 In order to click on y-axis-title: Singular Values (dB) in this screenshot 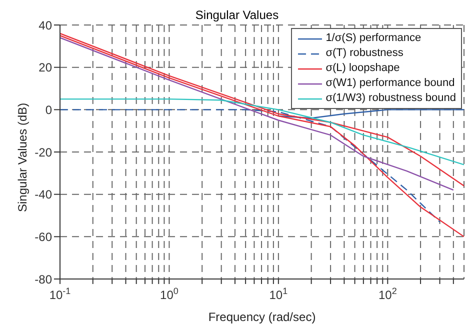, I will do `click(22, 157)`.